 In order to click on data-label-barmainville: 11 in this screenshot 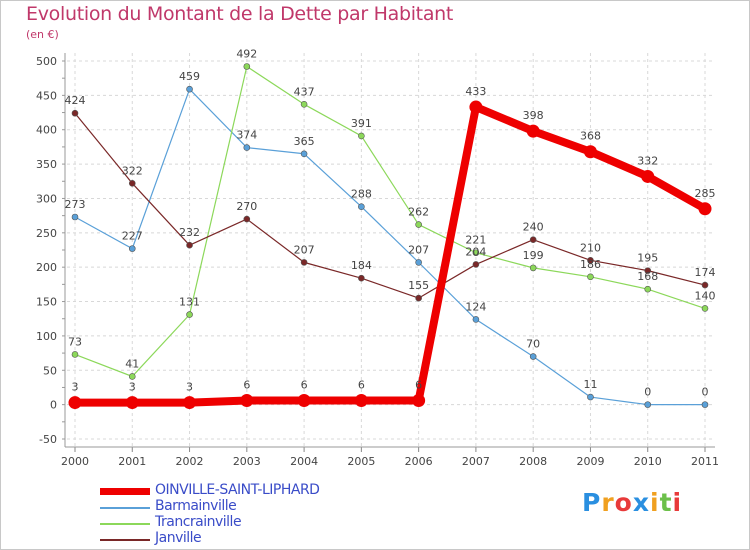, I will do `click(590, 384)`.